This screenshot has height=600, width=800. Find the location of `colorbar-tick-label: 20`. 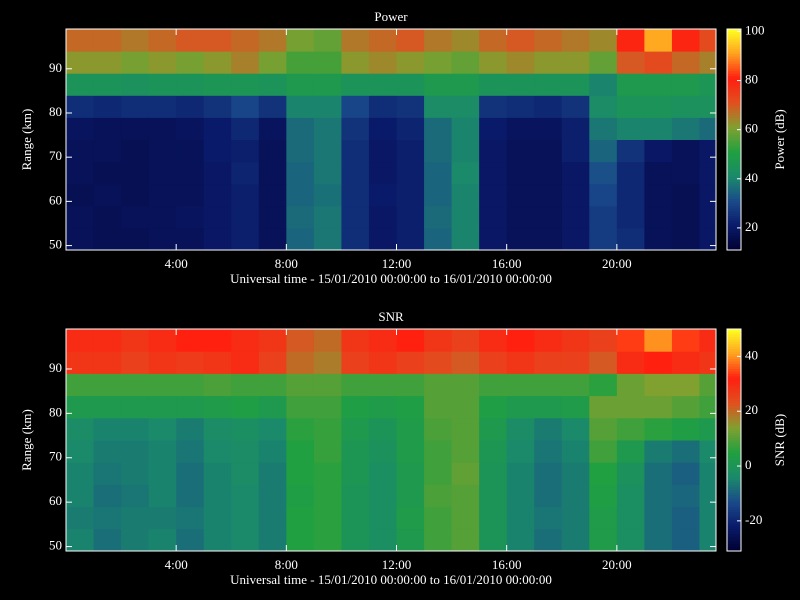

colorbar-tick-label: 20 is located at coordinates (751, 226).